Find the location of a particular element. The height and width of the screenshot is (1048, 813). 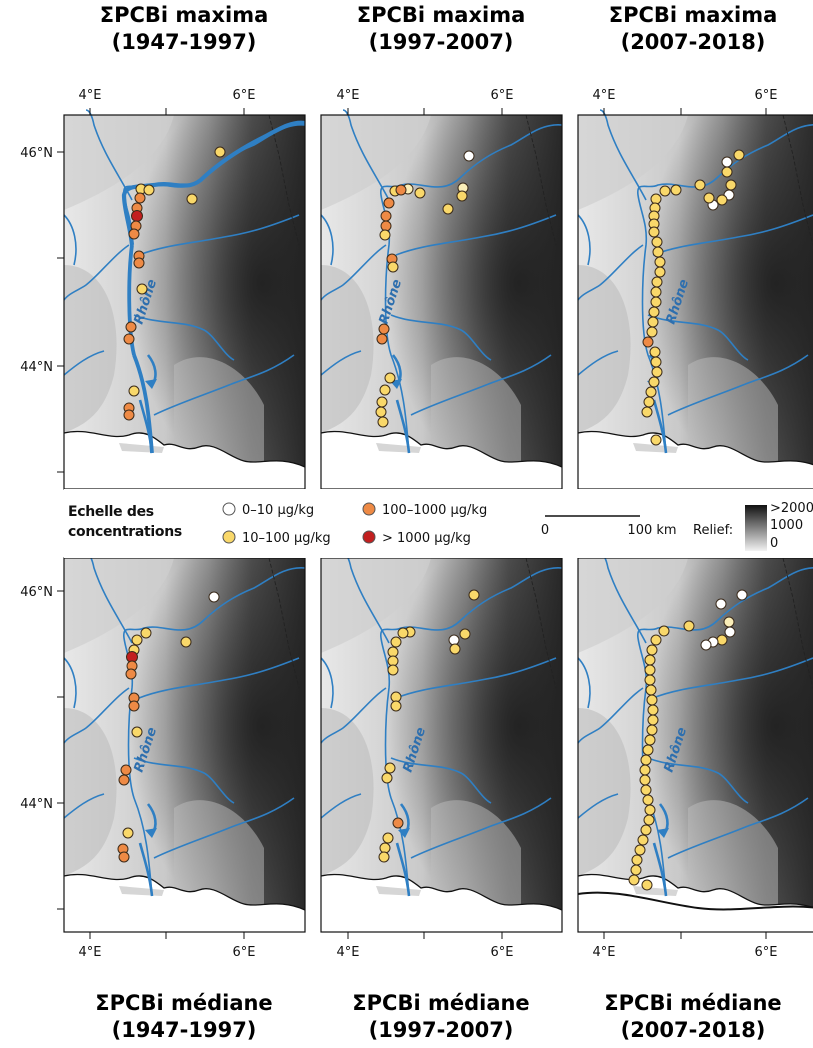

title-line: ΣPCBi maxima is located at coordinates (184, 15).